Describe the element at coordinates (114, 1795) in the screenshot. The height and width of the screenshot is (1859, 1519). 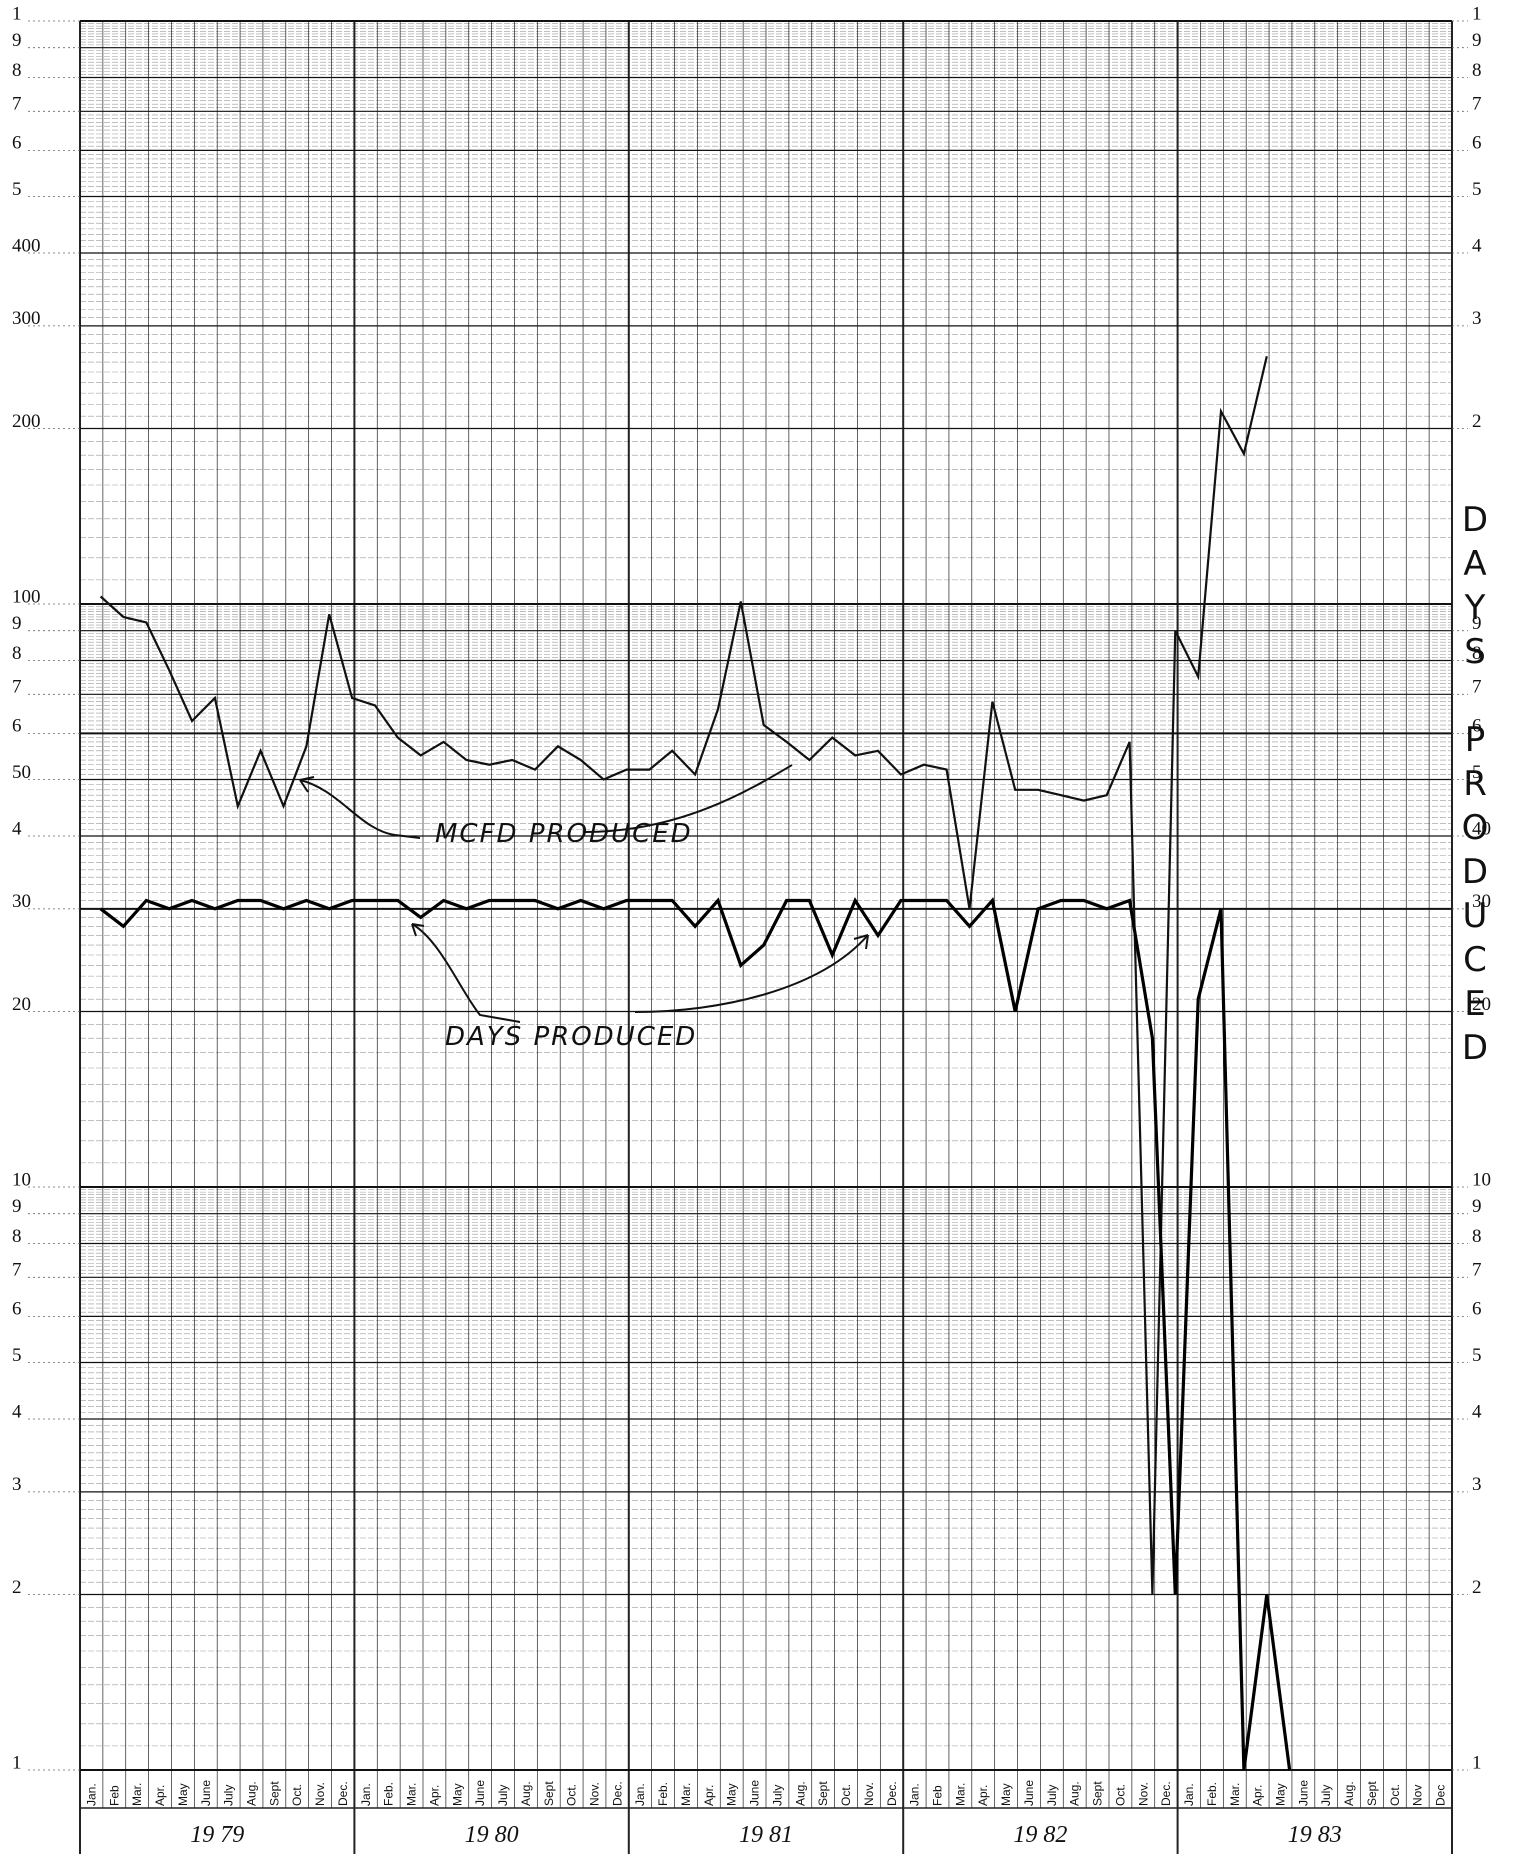
I see `x-tick-label: Feb` at that location.